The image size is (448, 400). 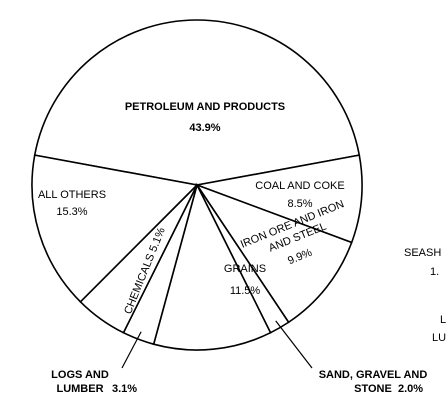 I want to click on value-label: 11.5%, so click(x=245, y=291).